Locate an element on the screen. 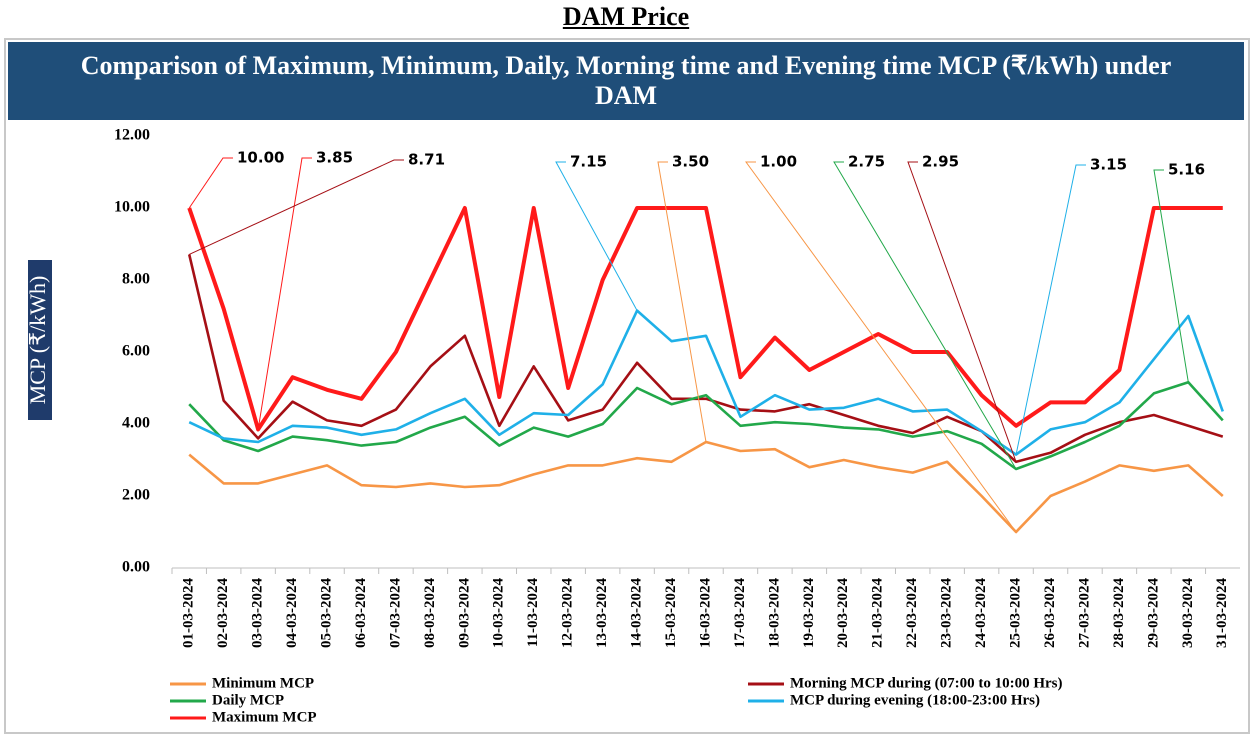 The width and height of the screenshot is (1252, 734). x-tick-label: 23-03-2024 is located at coordinates (947, 613).